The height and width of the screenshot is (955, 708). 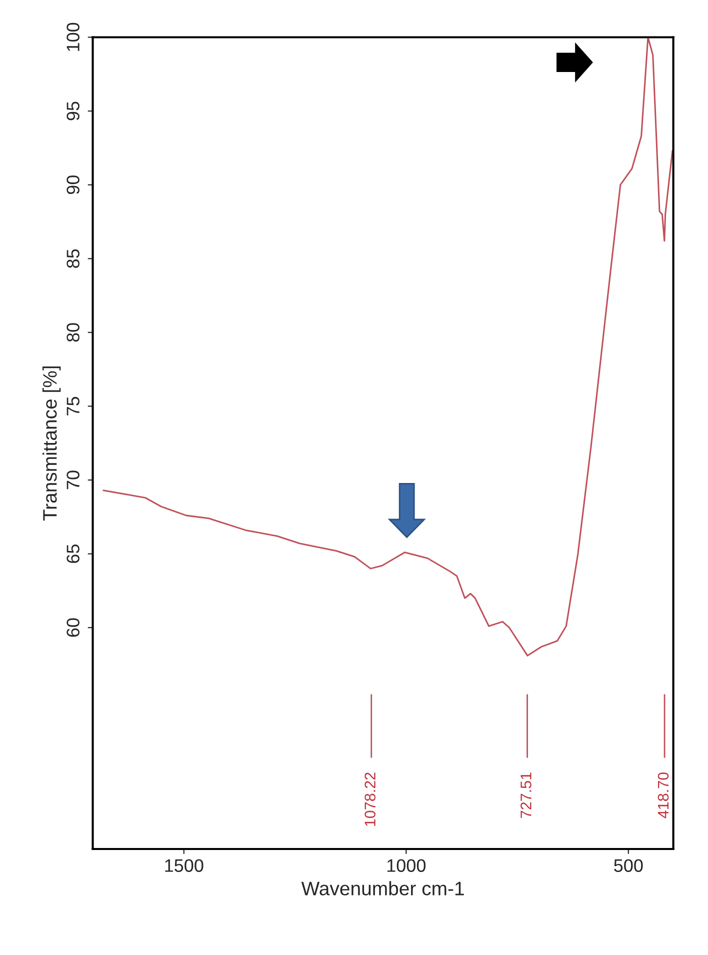 What do you see at coordinates (73, 480) in the screenshot?
I see `y-tick-label: 70` at bounding box center [73, 480].